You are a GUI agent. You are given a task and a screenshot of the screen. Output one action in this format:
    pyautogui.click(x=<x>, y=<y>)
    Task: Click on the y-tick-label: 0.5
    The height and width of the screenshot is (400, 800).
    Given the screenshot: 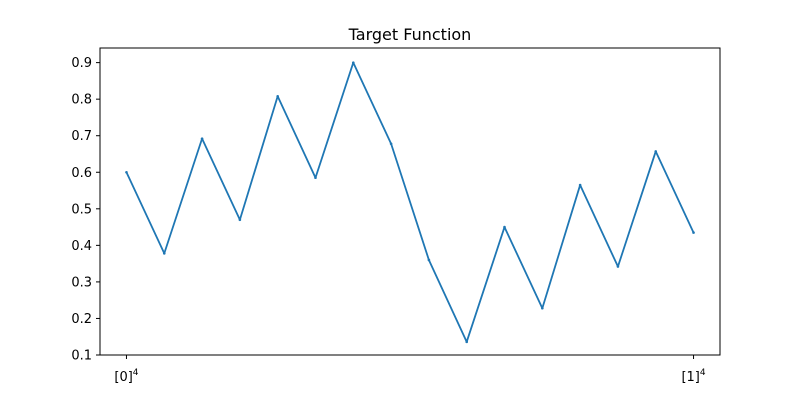 What is the action you would take?
    pyautogui.click(x=81, y=209)
    